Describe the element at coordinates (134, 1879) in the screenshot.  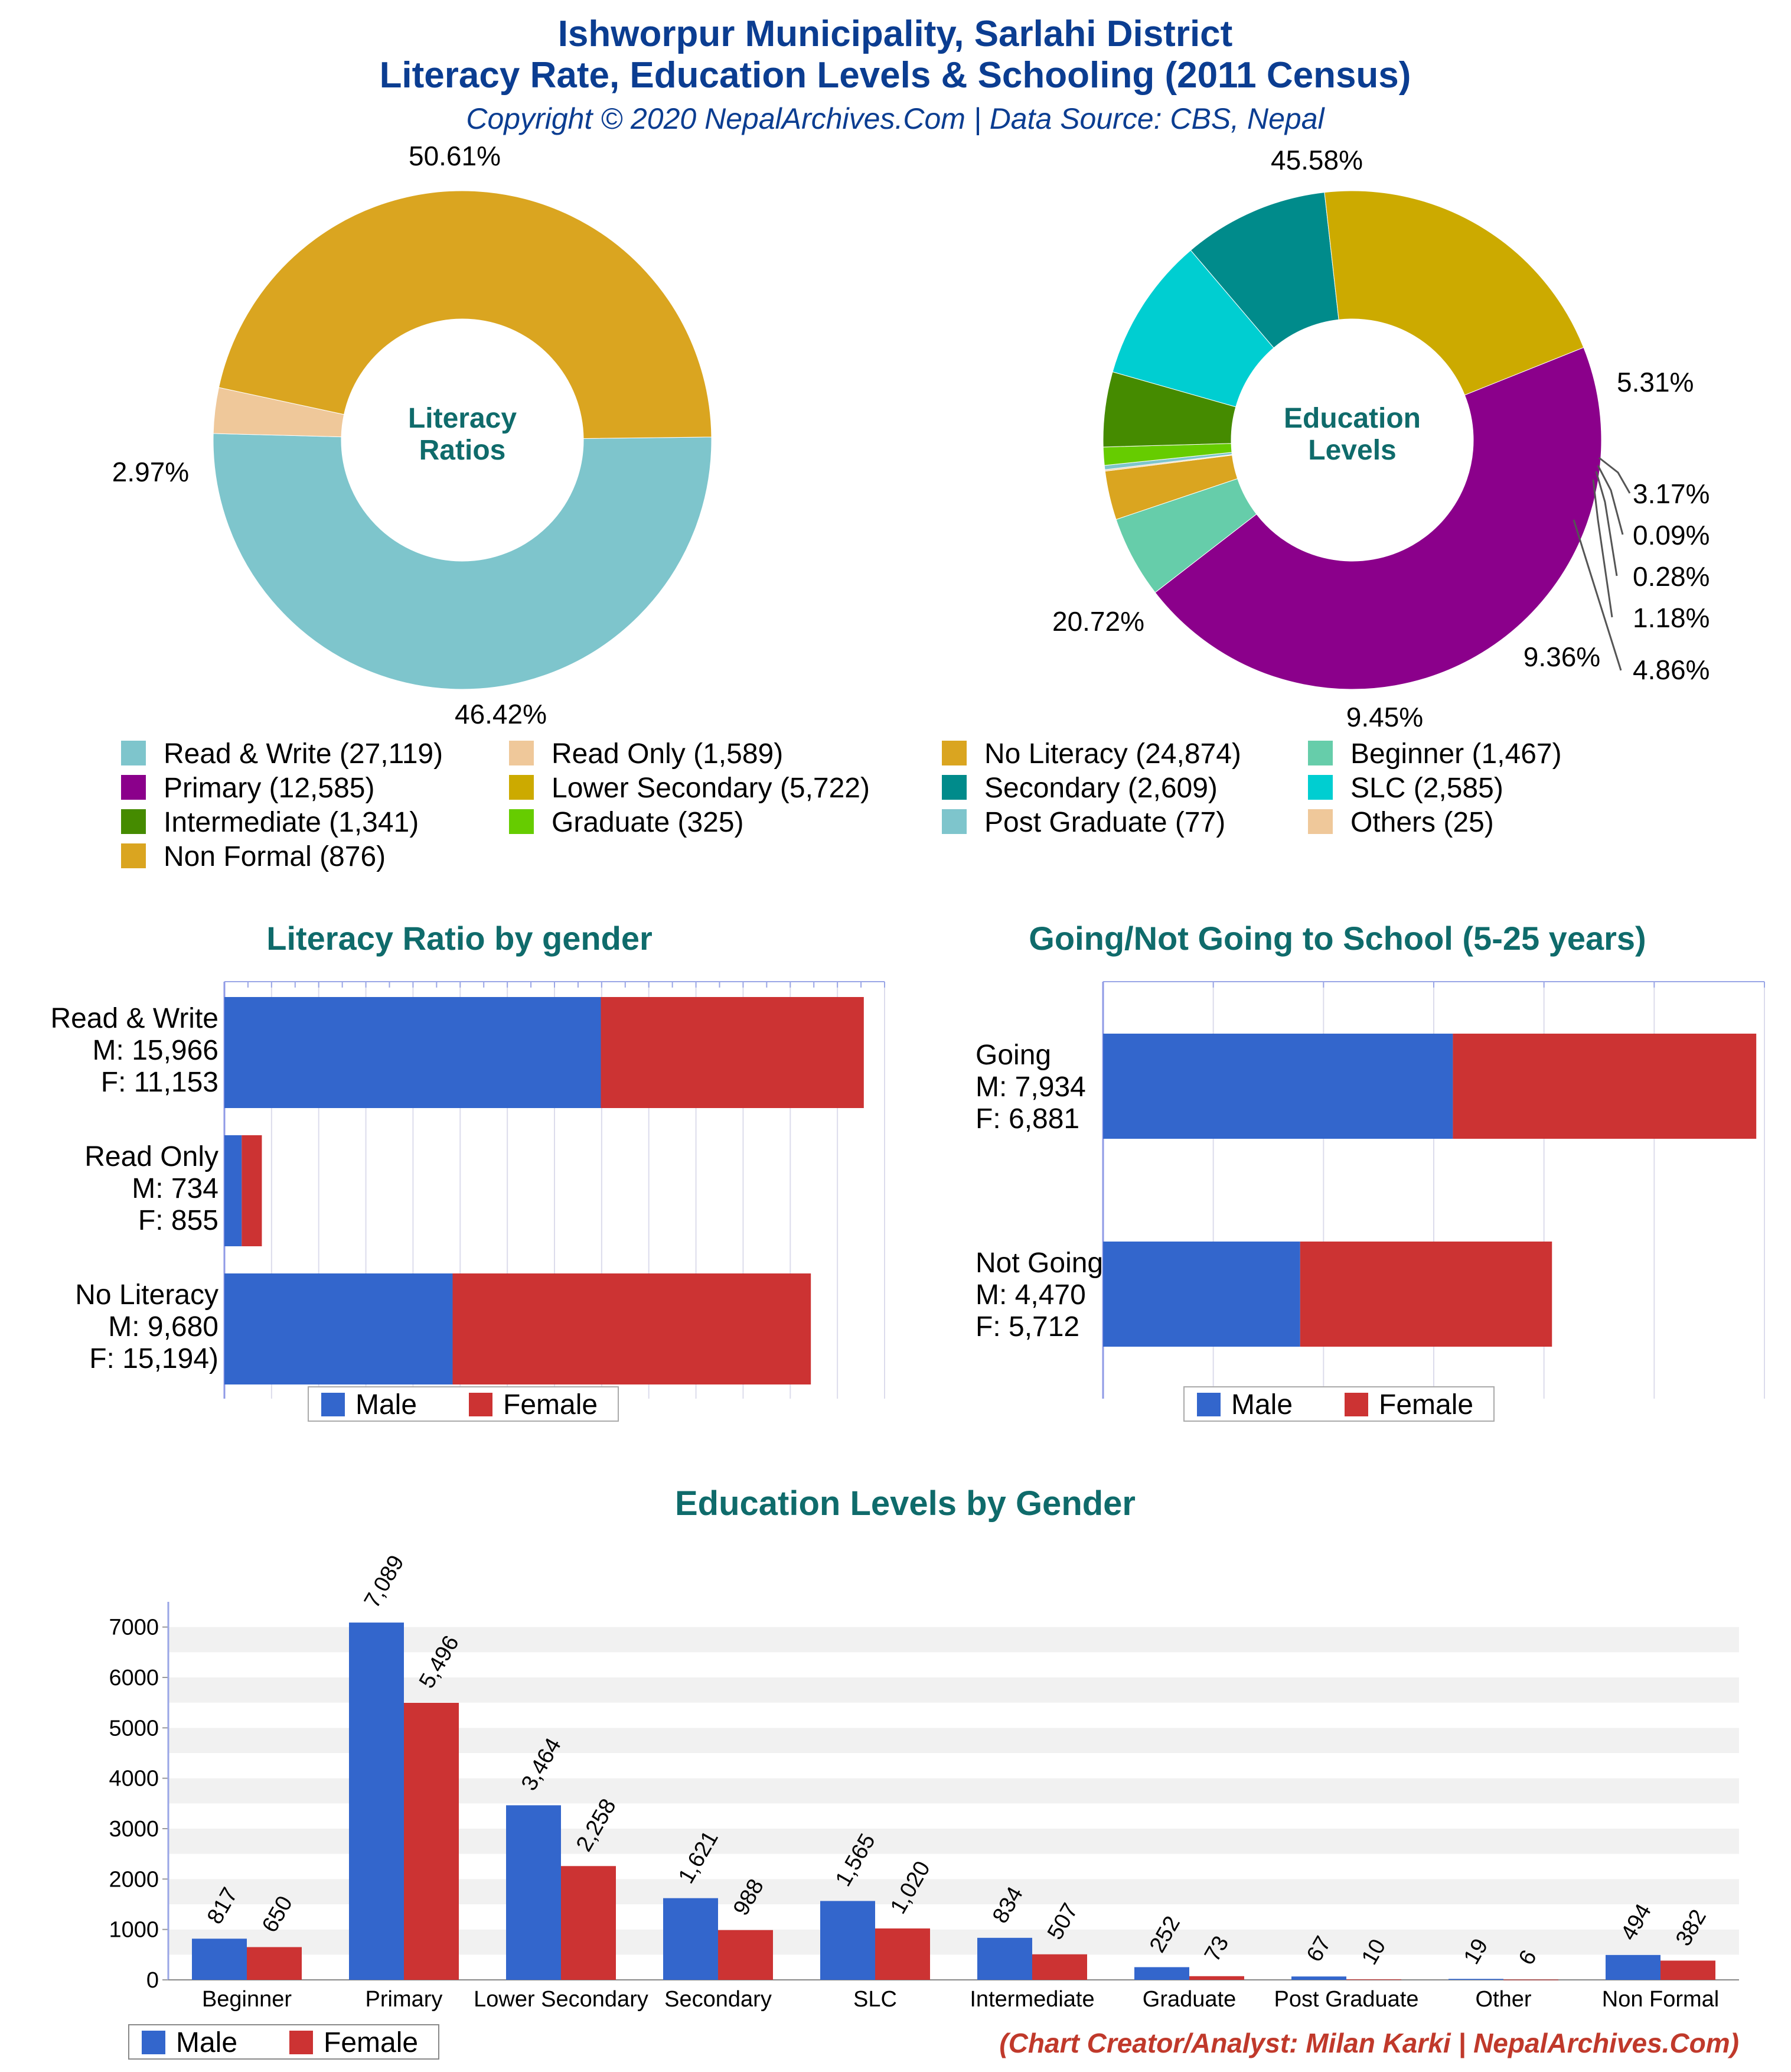
I see `y-tick-label-2000: 2000` at that location.